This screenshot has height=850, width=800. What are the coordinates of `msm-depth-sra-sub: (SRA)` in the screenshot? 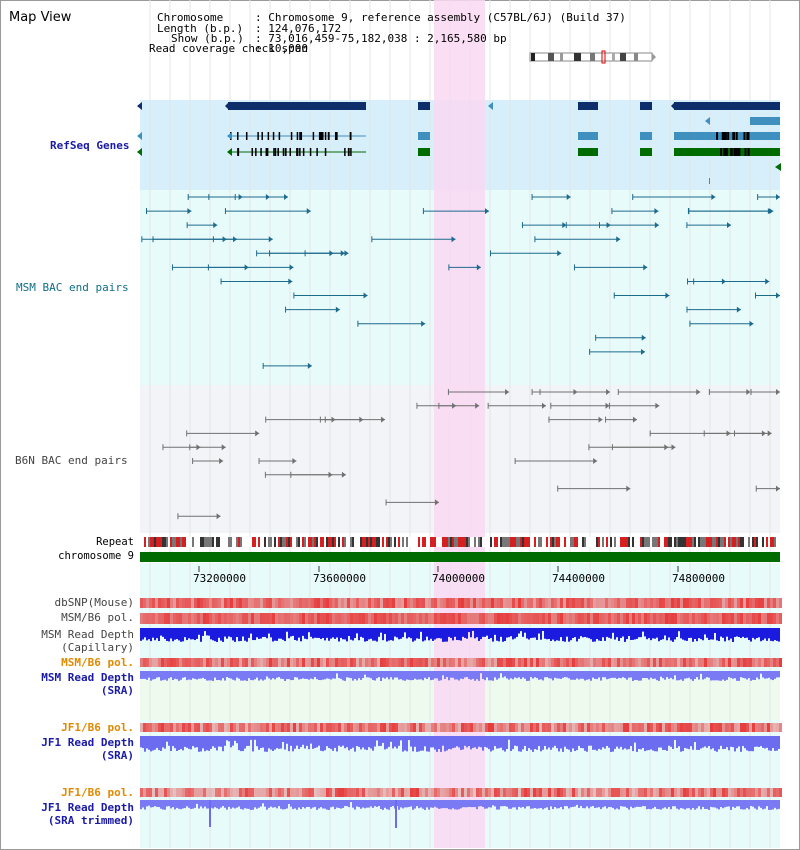 It's located at (117, 690).